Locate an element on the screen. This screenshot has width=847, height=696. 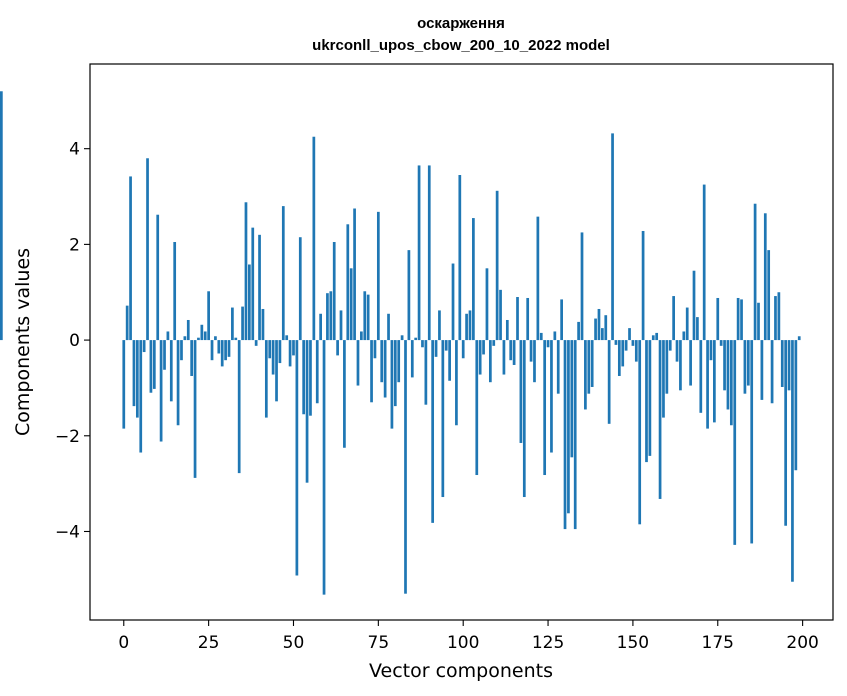
x-tick-label: 0 is located at coordinates (123, 643).